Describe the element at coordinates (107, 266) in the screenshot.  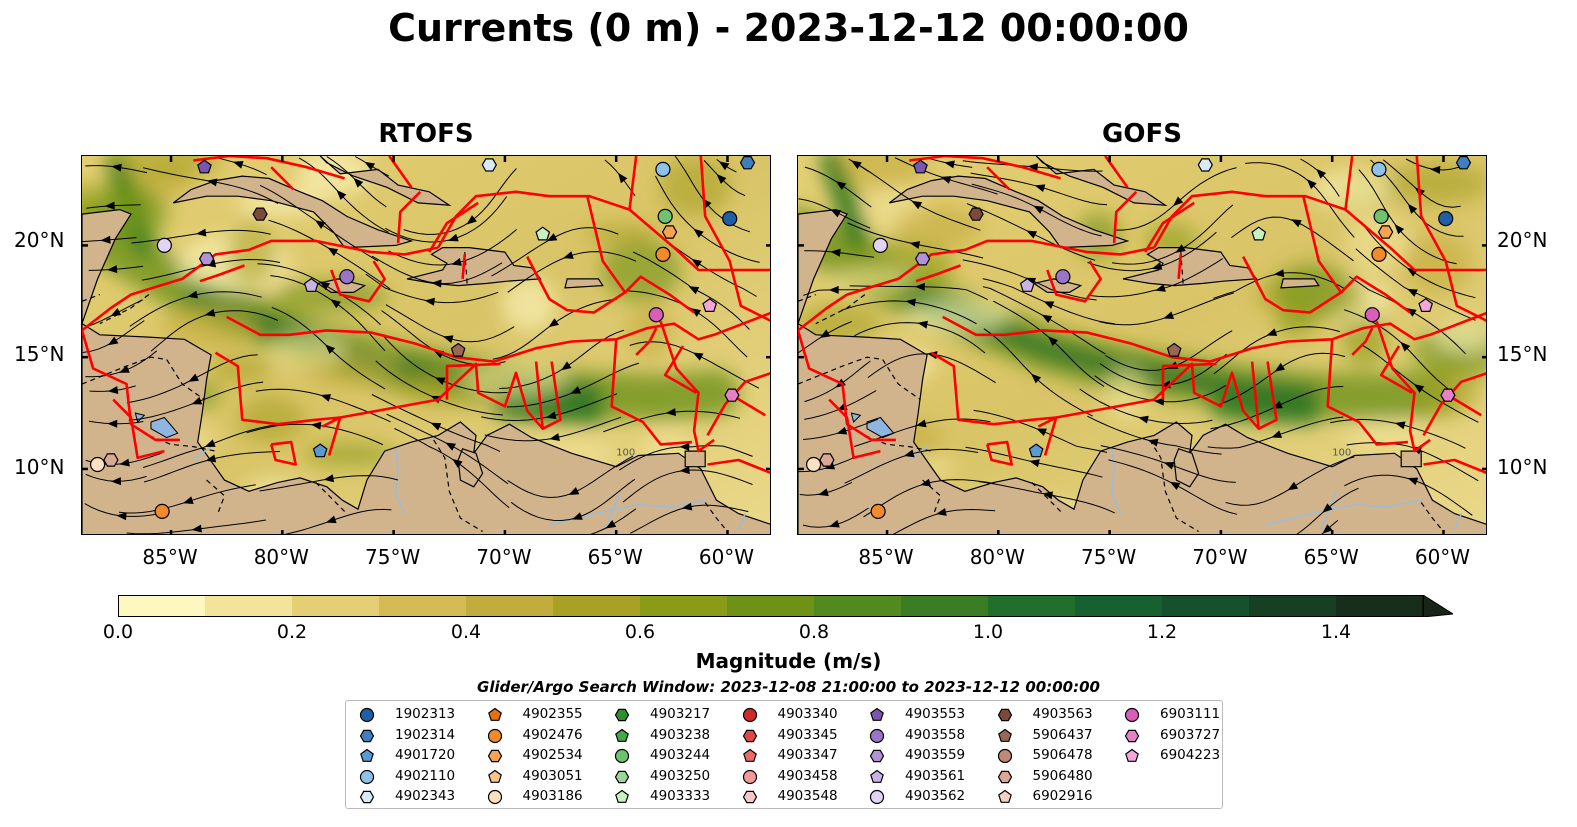
I see `land-yucatan` at that location.